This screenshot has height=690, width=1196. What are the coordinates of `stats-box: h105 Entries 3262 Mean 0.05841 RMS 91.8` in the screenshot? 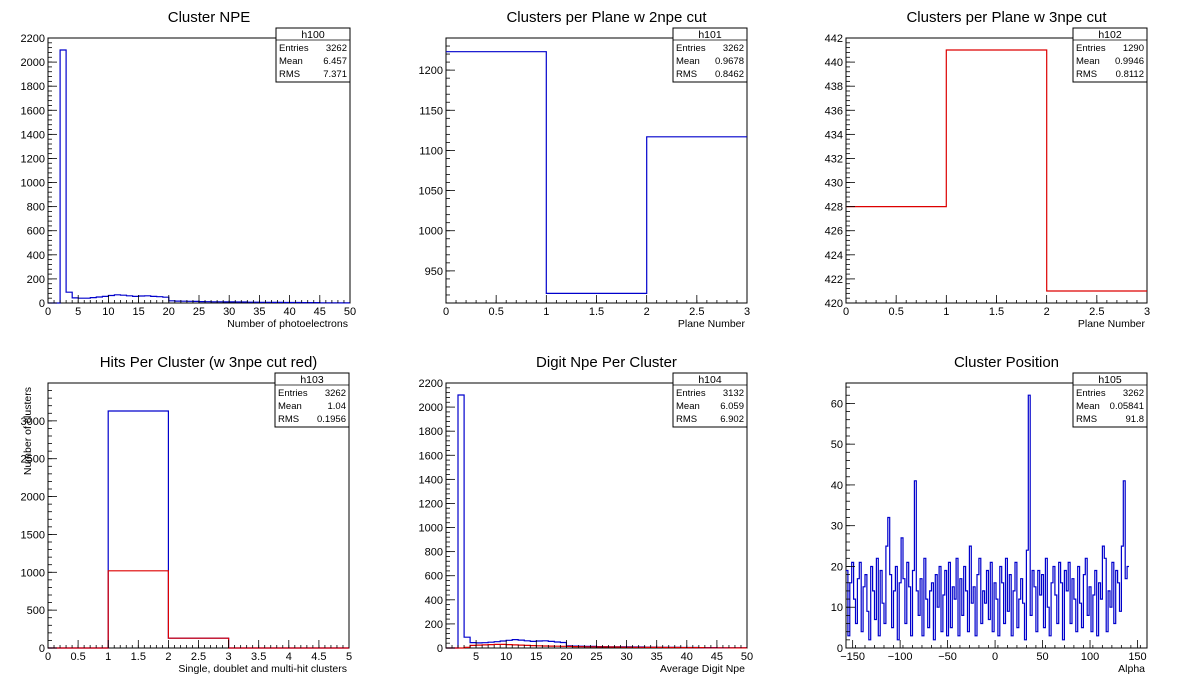 It's located at (1110, 400).